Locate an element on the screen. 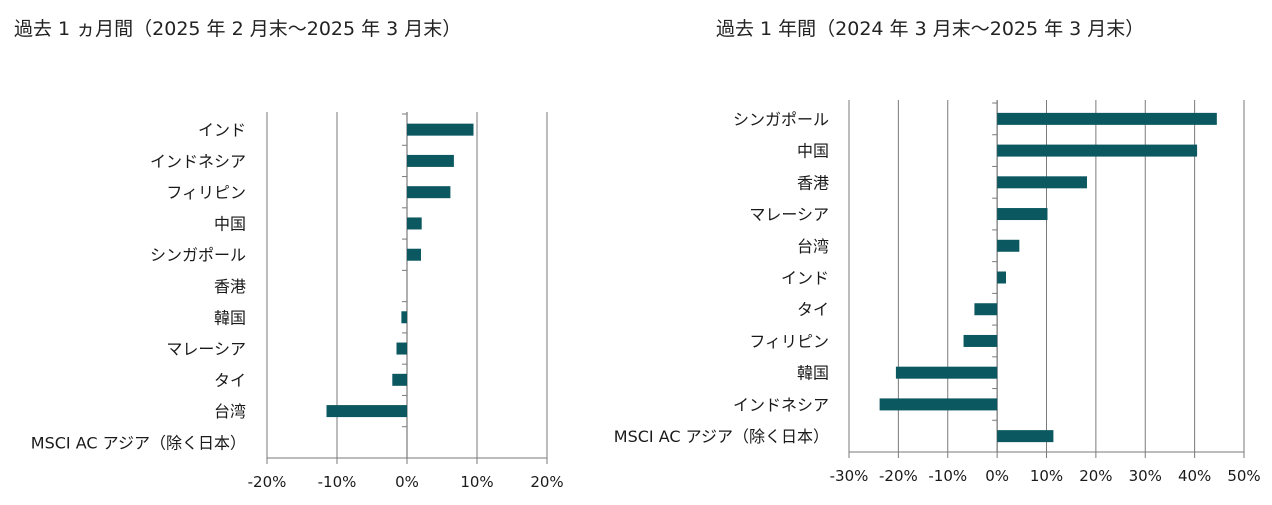  x-tick-label: 30% is located at coordinates (1145, 476).